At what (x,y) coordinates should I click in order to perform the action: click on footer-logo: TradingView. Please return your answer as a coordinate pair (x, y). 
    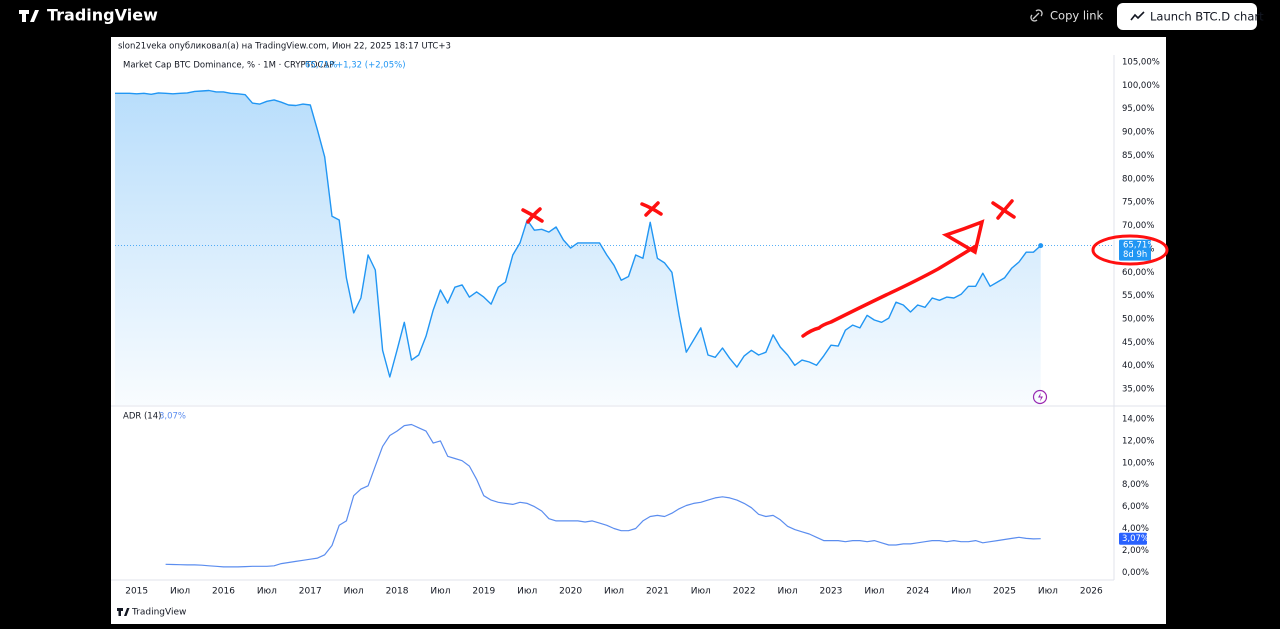
    Looking at the image, I should click on (151, 613).